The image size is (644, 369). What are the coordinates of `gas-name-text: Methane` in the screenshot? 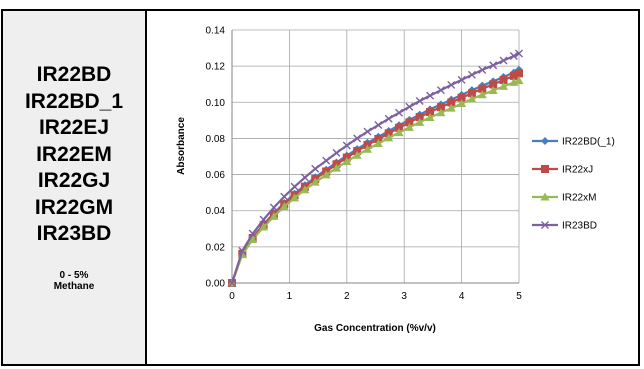 It's located at (74, 286).